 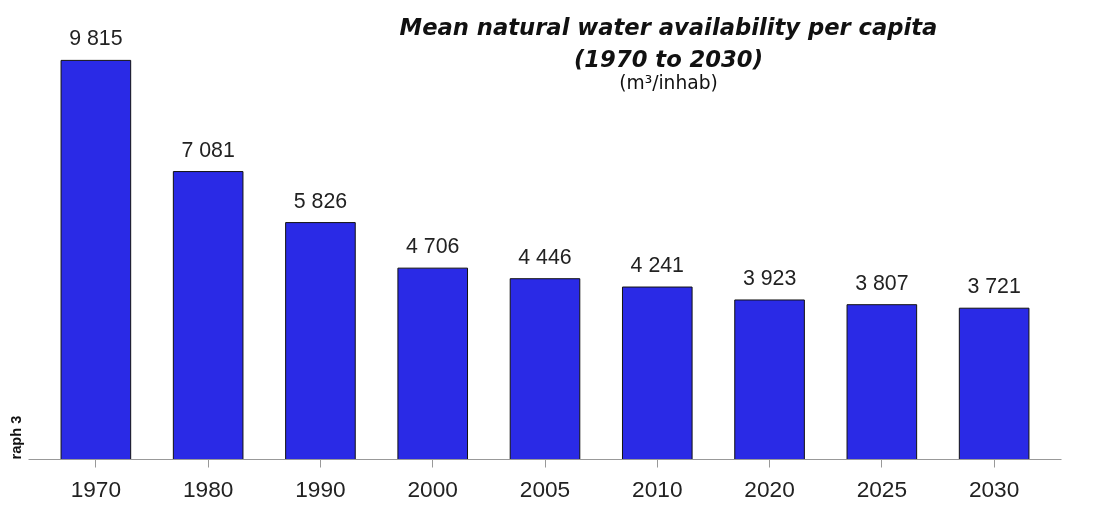 What do you see at coordinates (882, 488) in the screenshot?
I see `x-tick-label: 2025` at bounding box center [882, 488].